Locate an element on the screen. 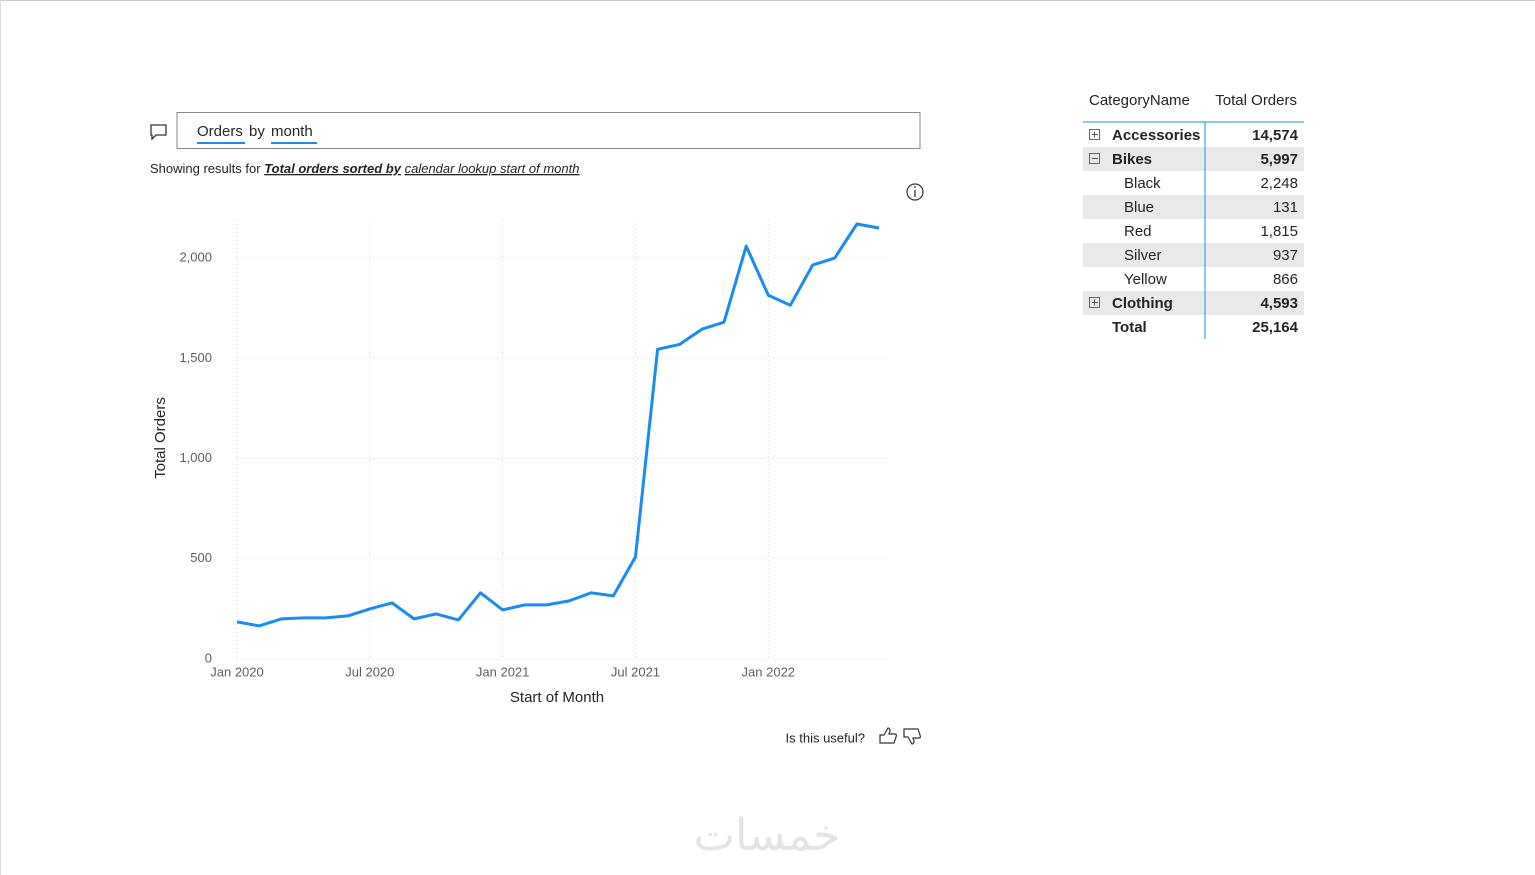 The width and height of the screenshot is (1535, 875). row-value: 937 is located at coordinates (1285, 255).